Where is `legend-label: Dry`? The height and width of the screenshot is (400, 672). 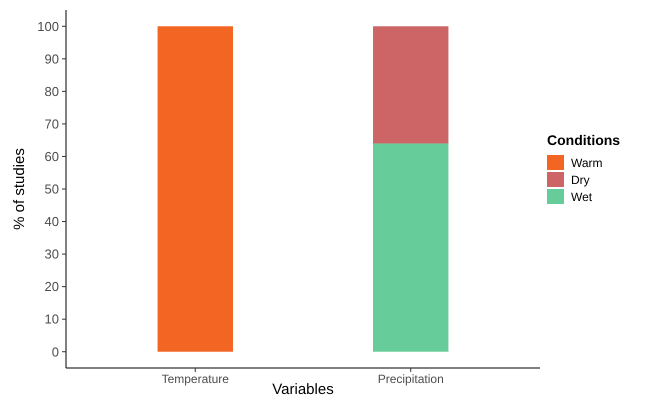 legend-label: Dry is located at coordinates (580, 180).